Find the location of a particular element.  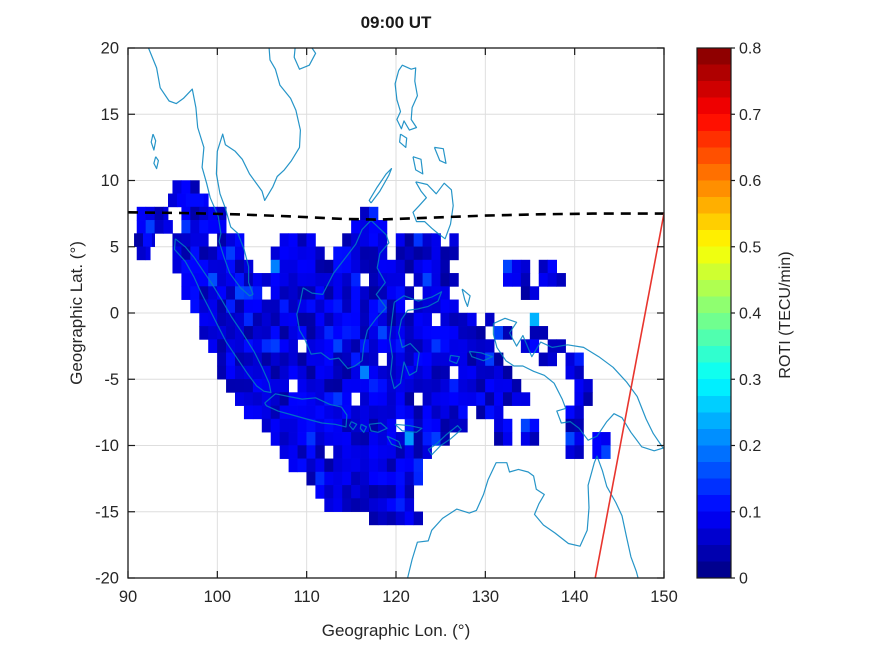

colorbar-tick-label: 0 is located at coordinates (743, 579).